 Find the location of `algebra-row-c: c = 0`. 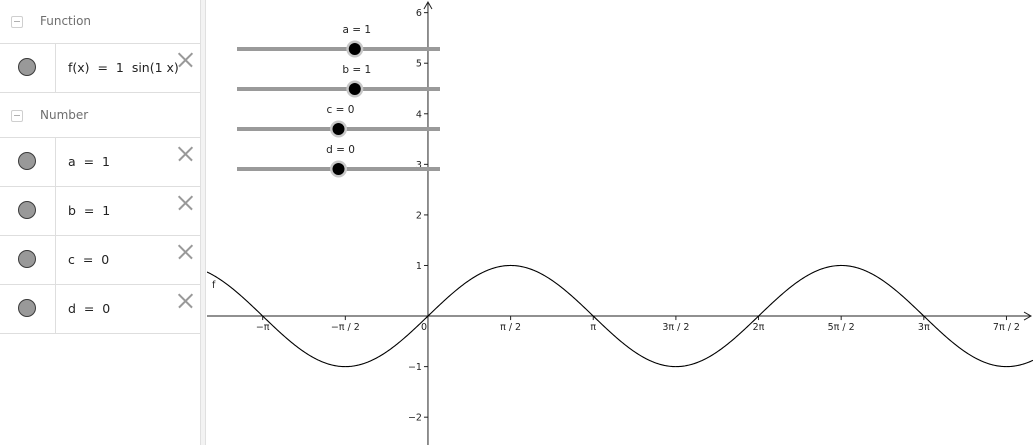

algebra-row-c: c = 0 is located at coordinates (100, 260).